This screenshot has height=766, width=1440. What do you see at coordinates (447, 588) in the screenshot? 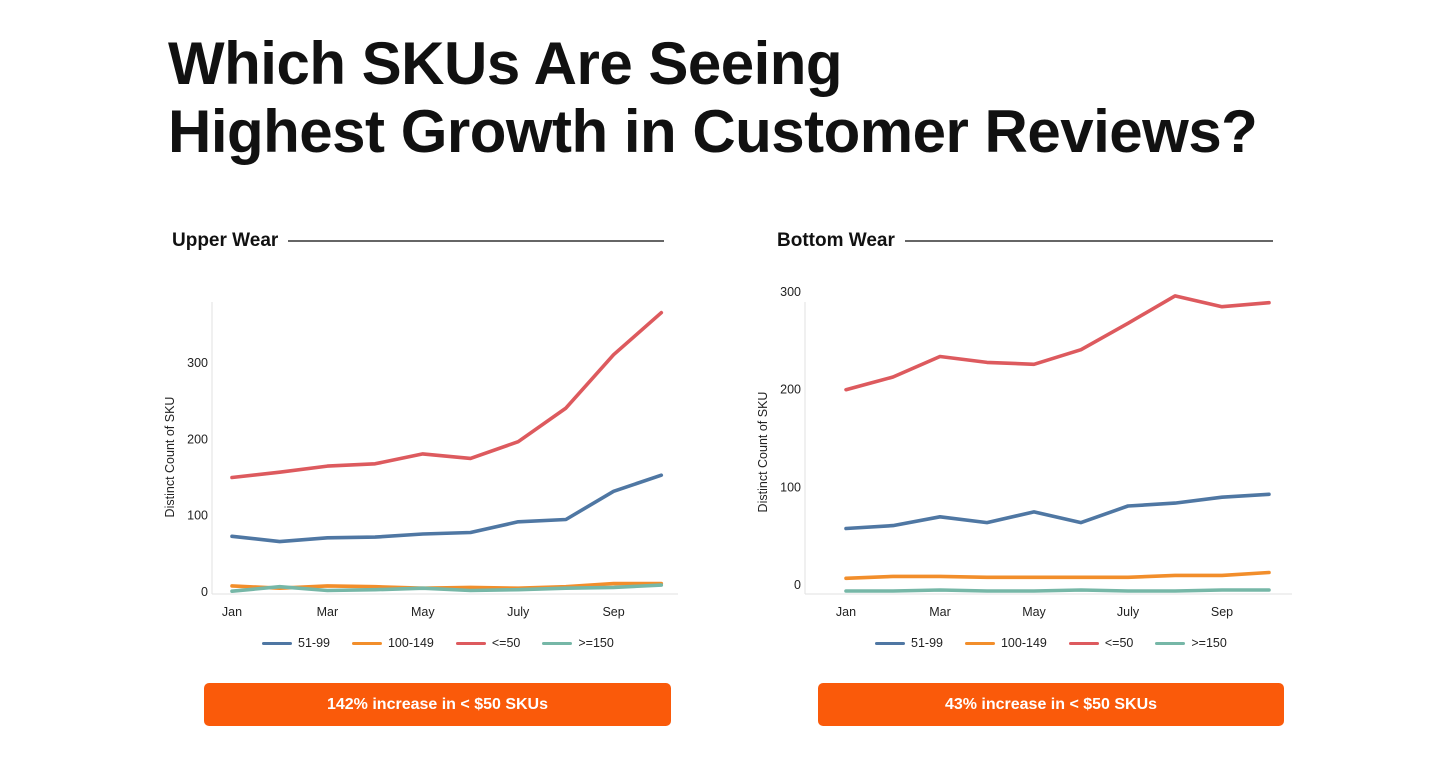
I see `upper-wear-series-line-gteq150` at bounding box center [447, 588].